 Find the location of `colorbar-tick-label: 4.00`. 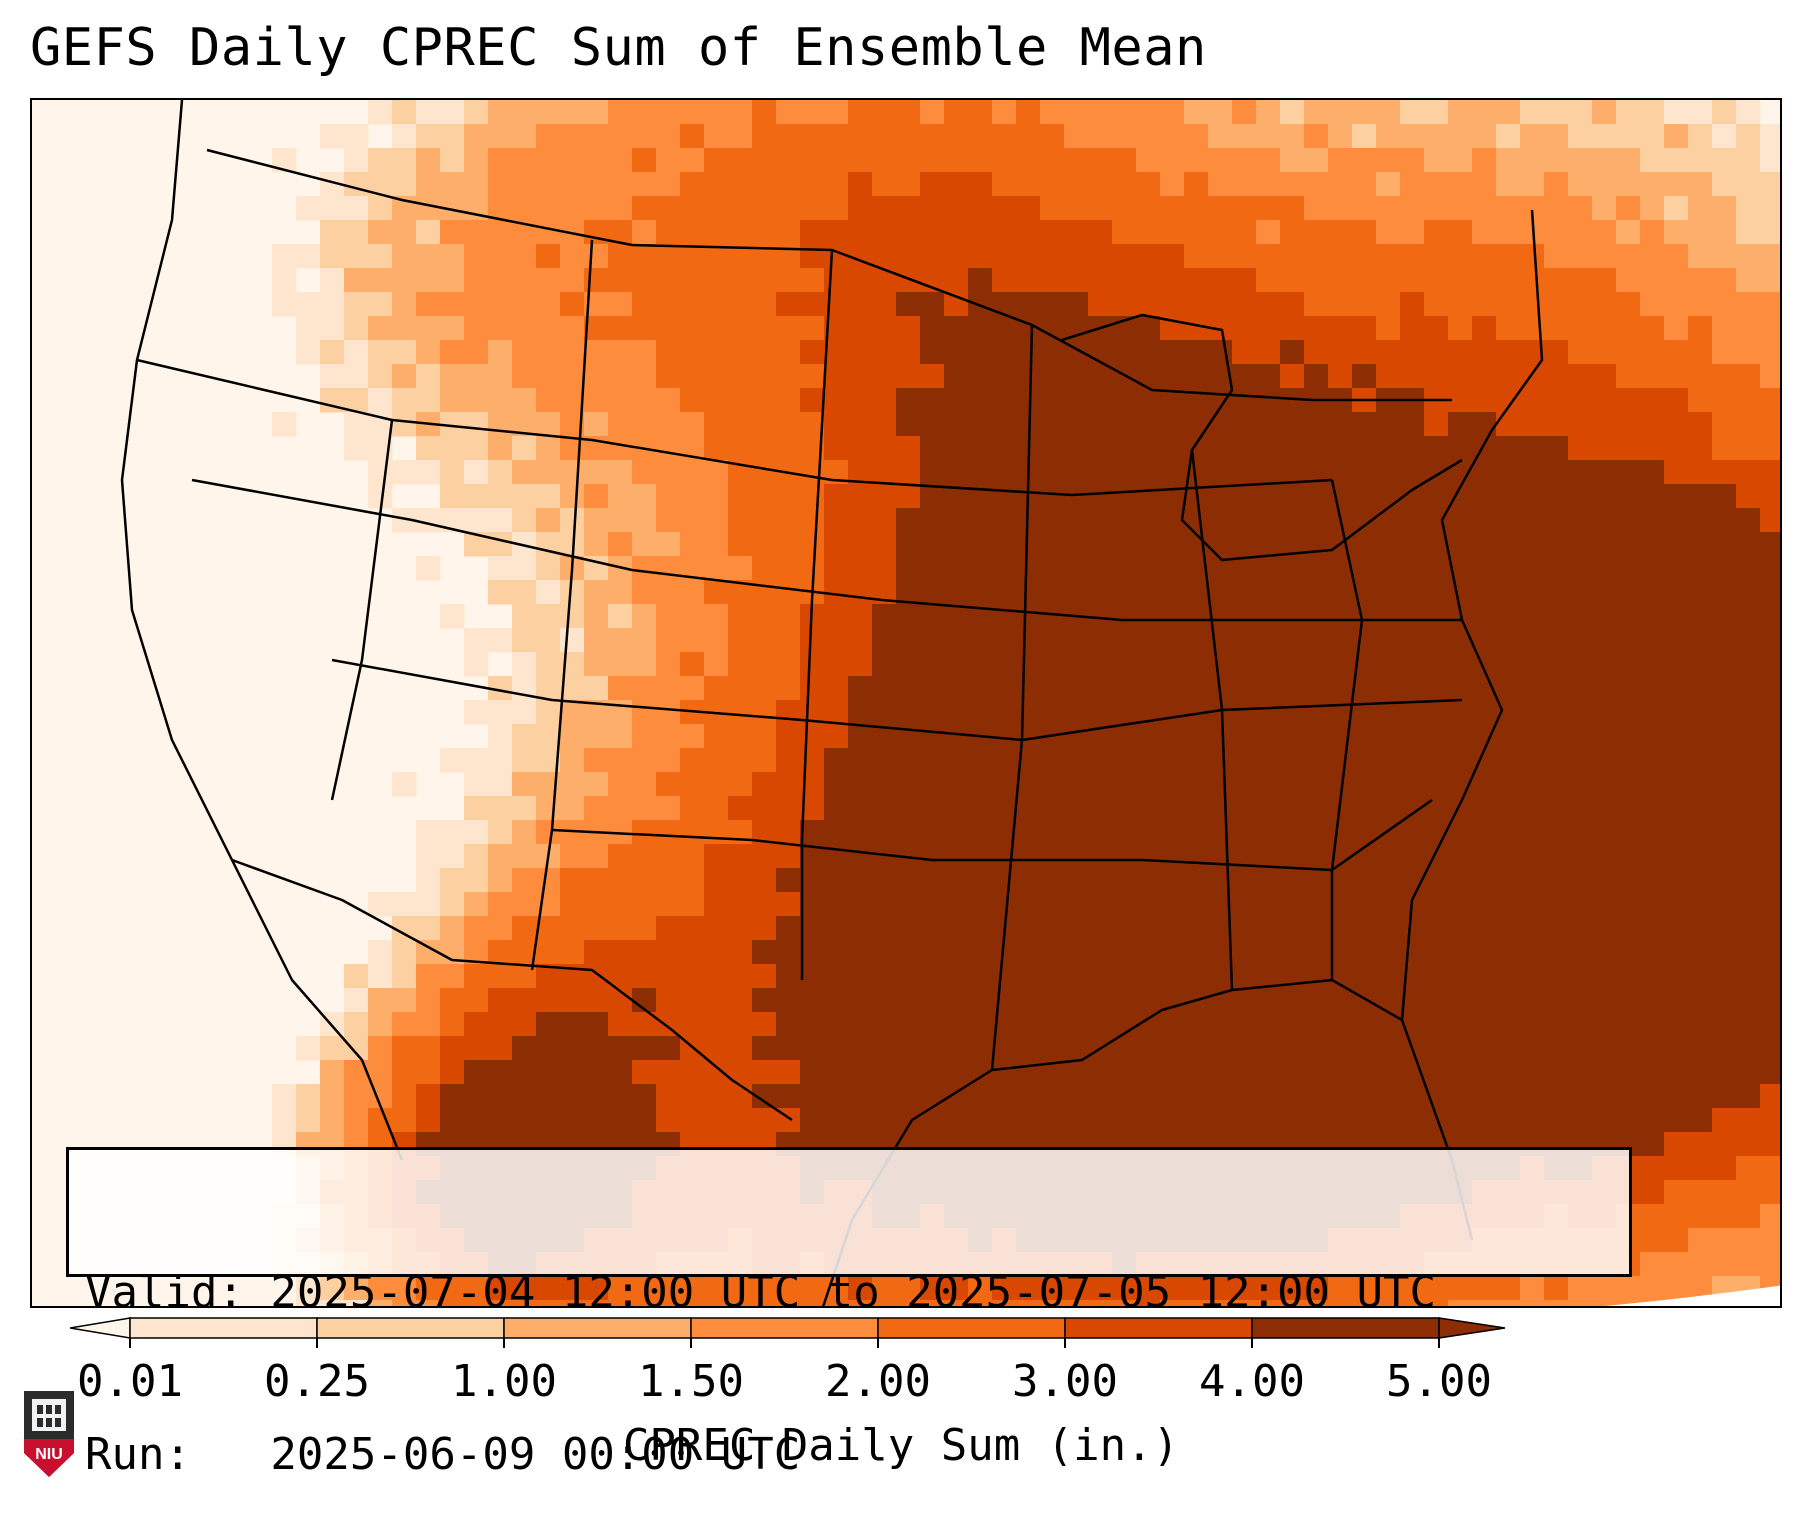

colorbar-tick-label: 4.00 is located at coordinates (1252, 1381).